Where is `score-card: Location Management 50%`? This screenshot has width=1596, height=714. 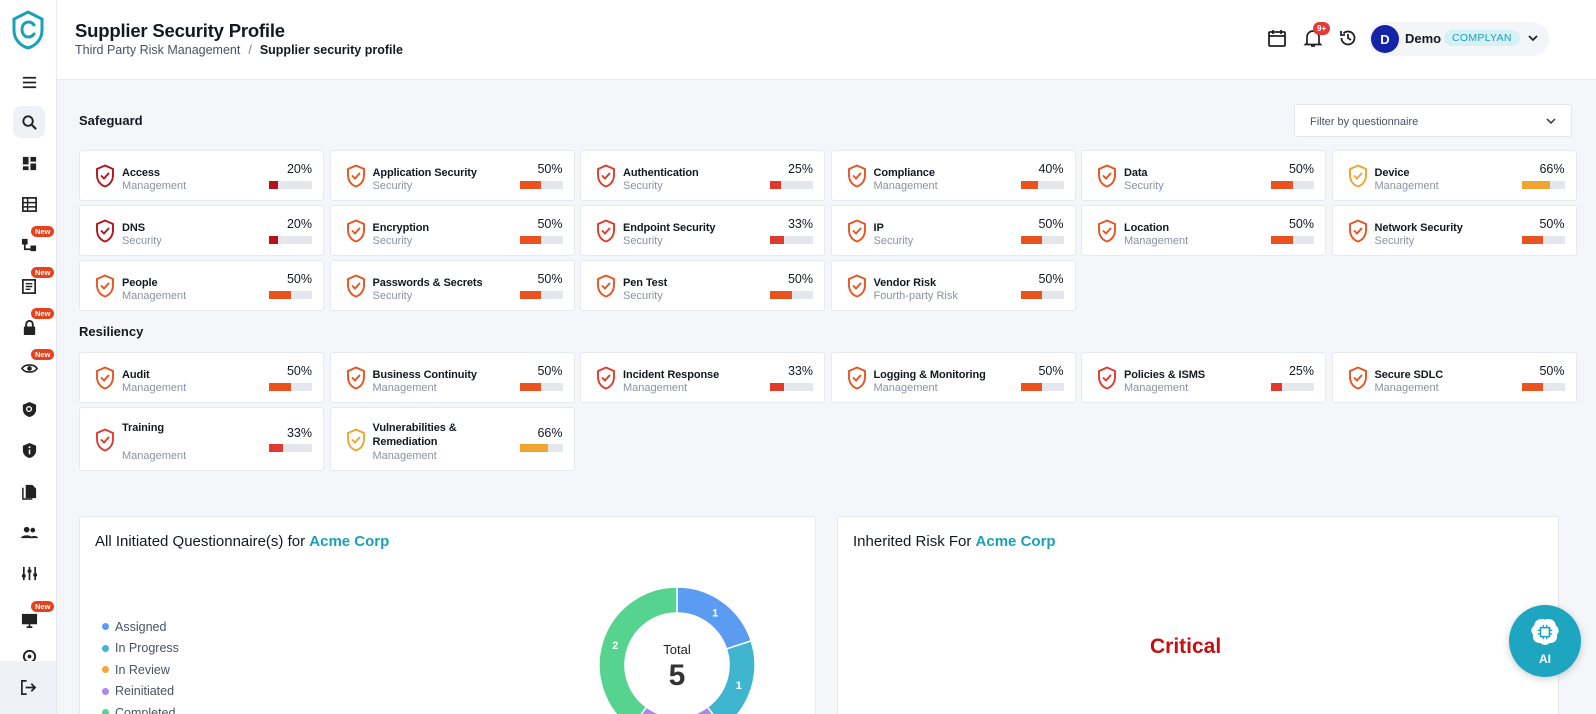
score-card: Location Management 50% is located at coordinates (1203, 230).